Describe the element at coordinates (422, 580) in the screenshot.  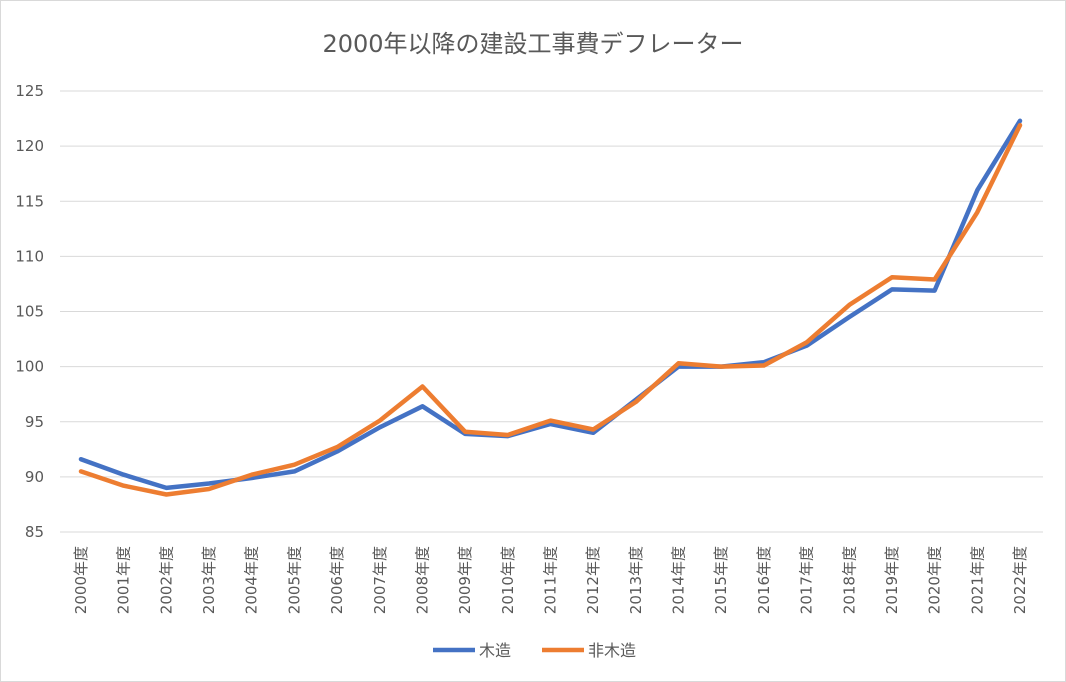
I see `x-tick-label: 2008年度` at that location.